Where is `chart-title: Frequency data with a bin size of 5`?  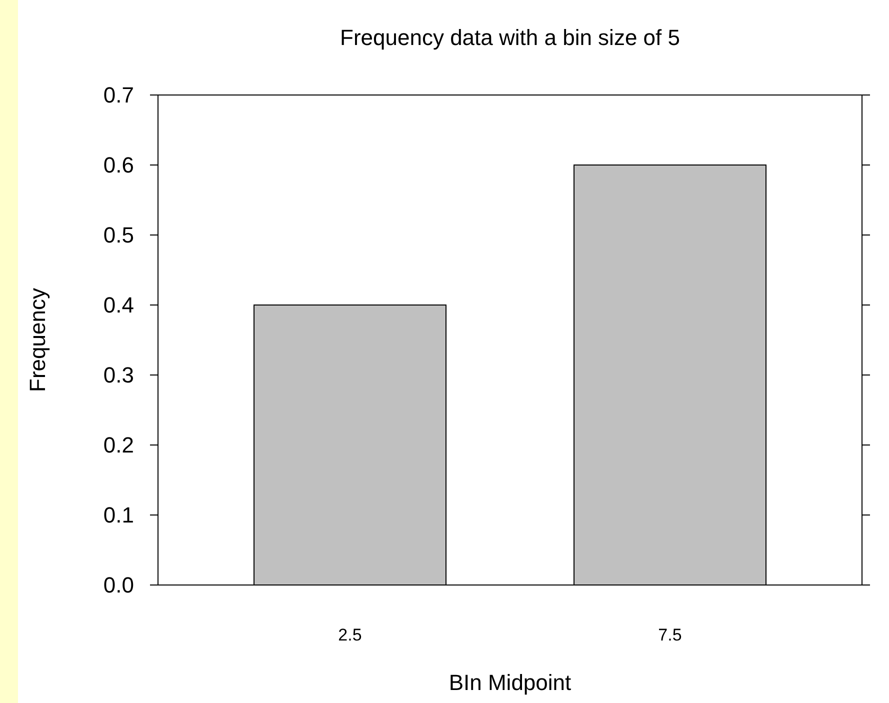 chart-title: Frequency data with a bin size of 5 is located at coordinates (510, 37).